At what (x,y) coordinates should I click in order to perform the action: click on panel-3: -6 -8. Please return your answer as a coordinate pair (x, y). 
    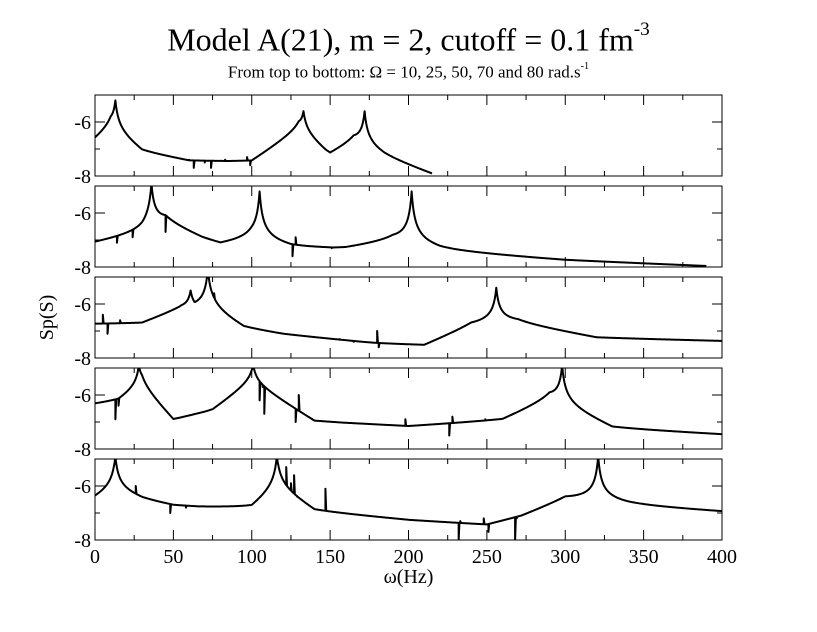
    Looking at the image, I should click on (398, 323).